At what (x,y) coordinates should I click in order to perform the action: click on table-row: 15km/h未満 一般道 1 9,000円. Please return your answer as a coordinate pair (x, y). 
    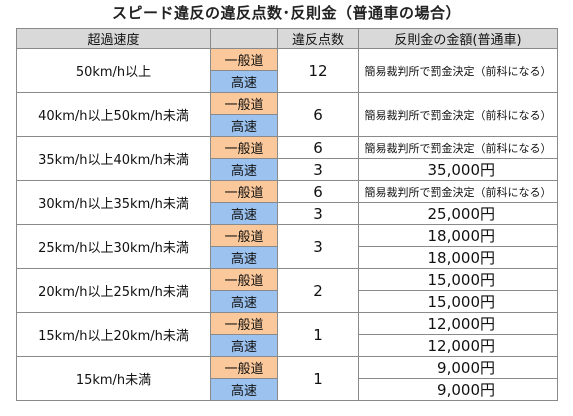
    Looking at the image, I should click on (287, 378).